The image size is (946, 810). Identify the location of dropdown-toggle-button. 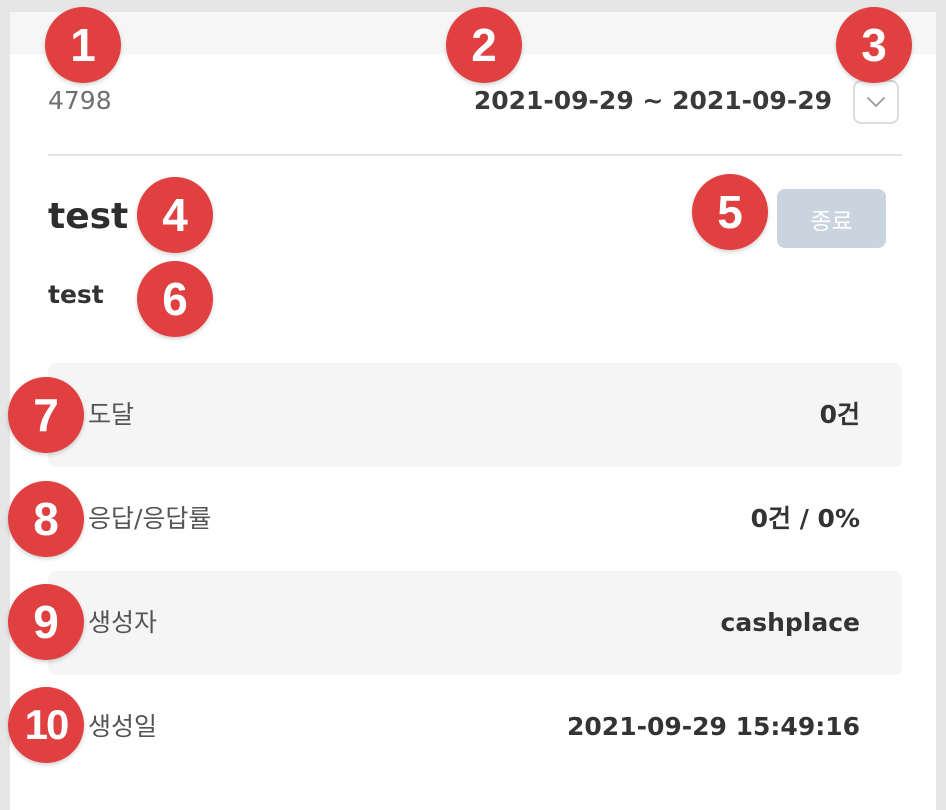
(876, 102).